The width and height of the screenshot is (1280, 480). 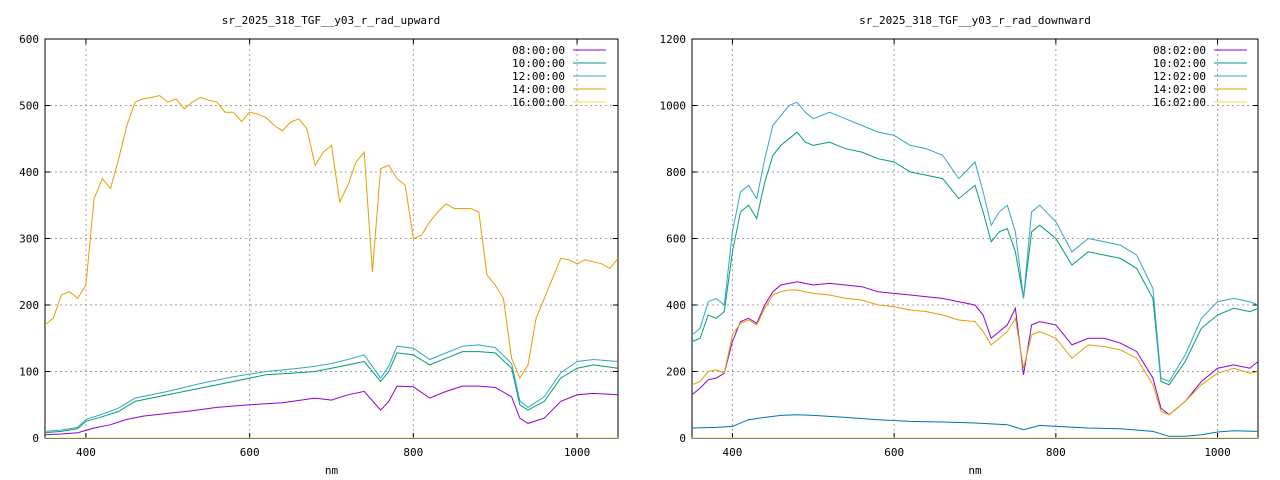 I want to click on y-tick-label: 1000, so click(x=673, y=106).